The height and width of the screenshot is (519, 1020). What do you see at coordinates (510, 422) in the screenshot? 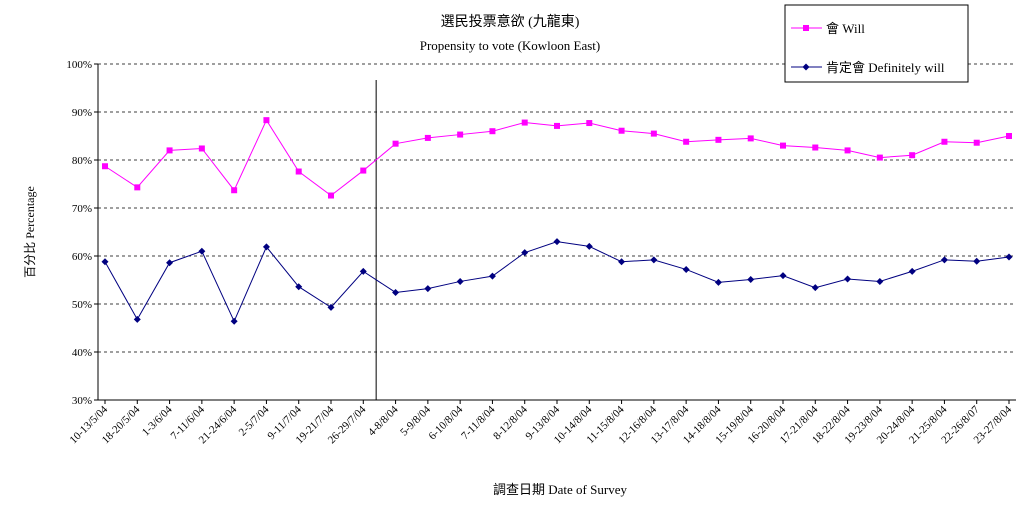
I see `x-tick-label: 8-12/8/04` at bounding box center [510, 422].